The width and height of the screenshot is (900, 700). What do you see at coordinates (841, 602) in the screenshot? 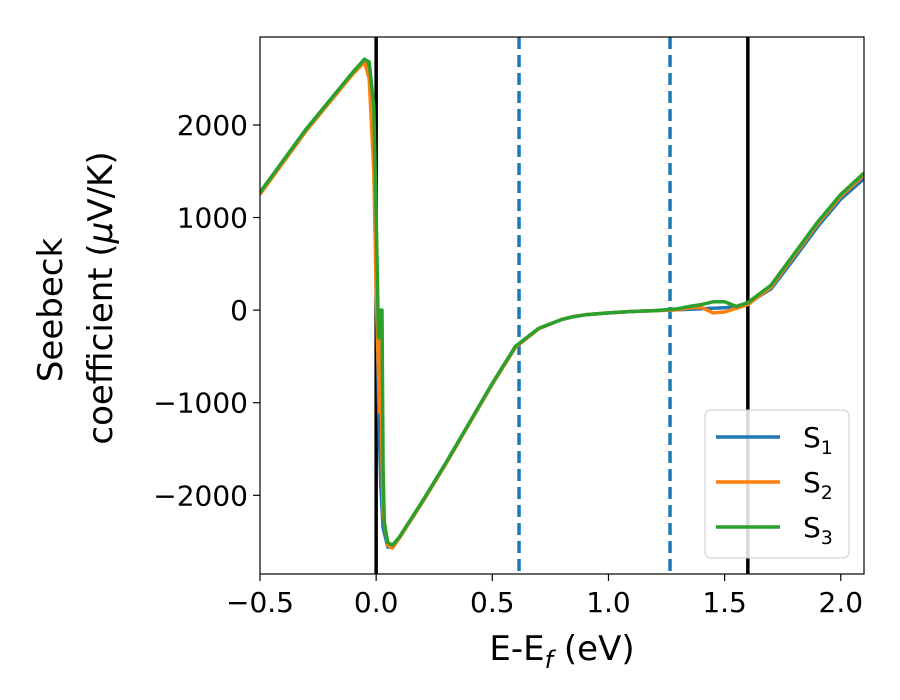
I see `x-tick-label: 2.0` at bounding box center [841, 602].